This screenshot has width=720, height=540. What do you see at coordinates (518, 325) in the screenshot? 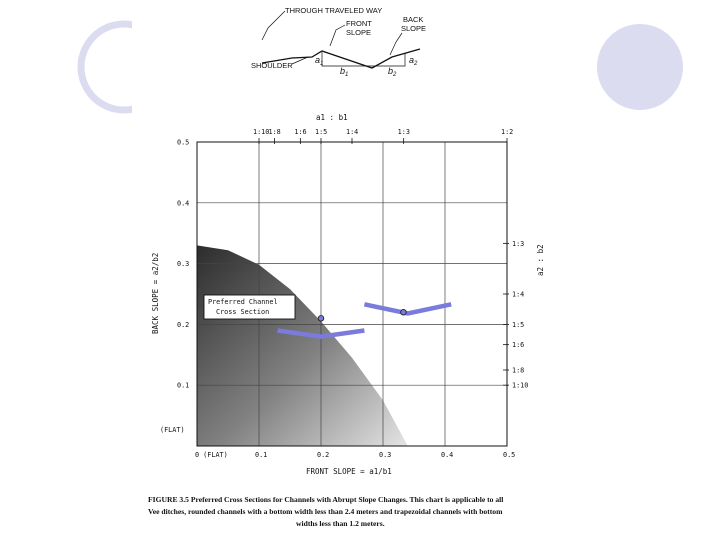
I see `right-tick-label: 1:5` at bounding box center [518, 325].